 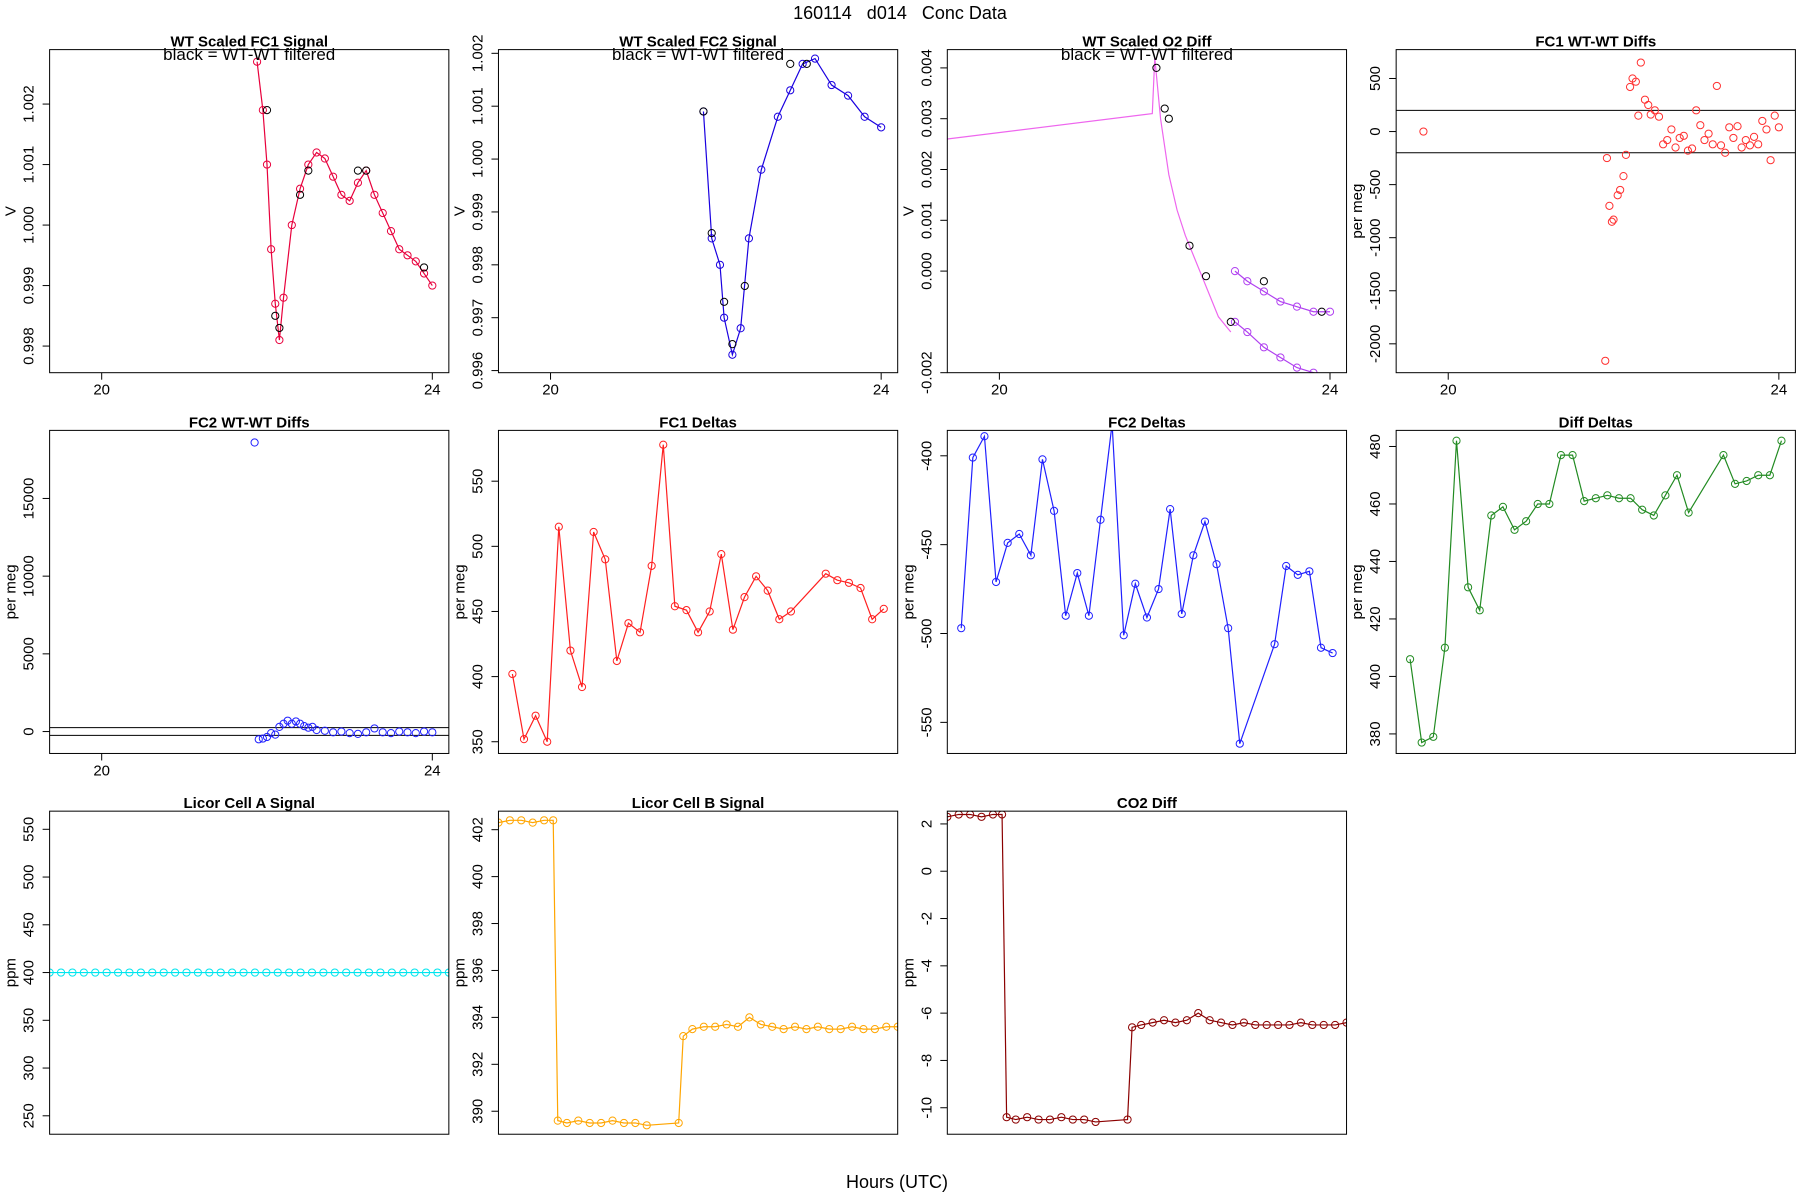 What do you see at coordinates (926, 1012) in the screenshot?
I see `y-tick-label: -6` at bounding box center [926, 1012].